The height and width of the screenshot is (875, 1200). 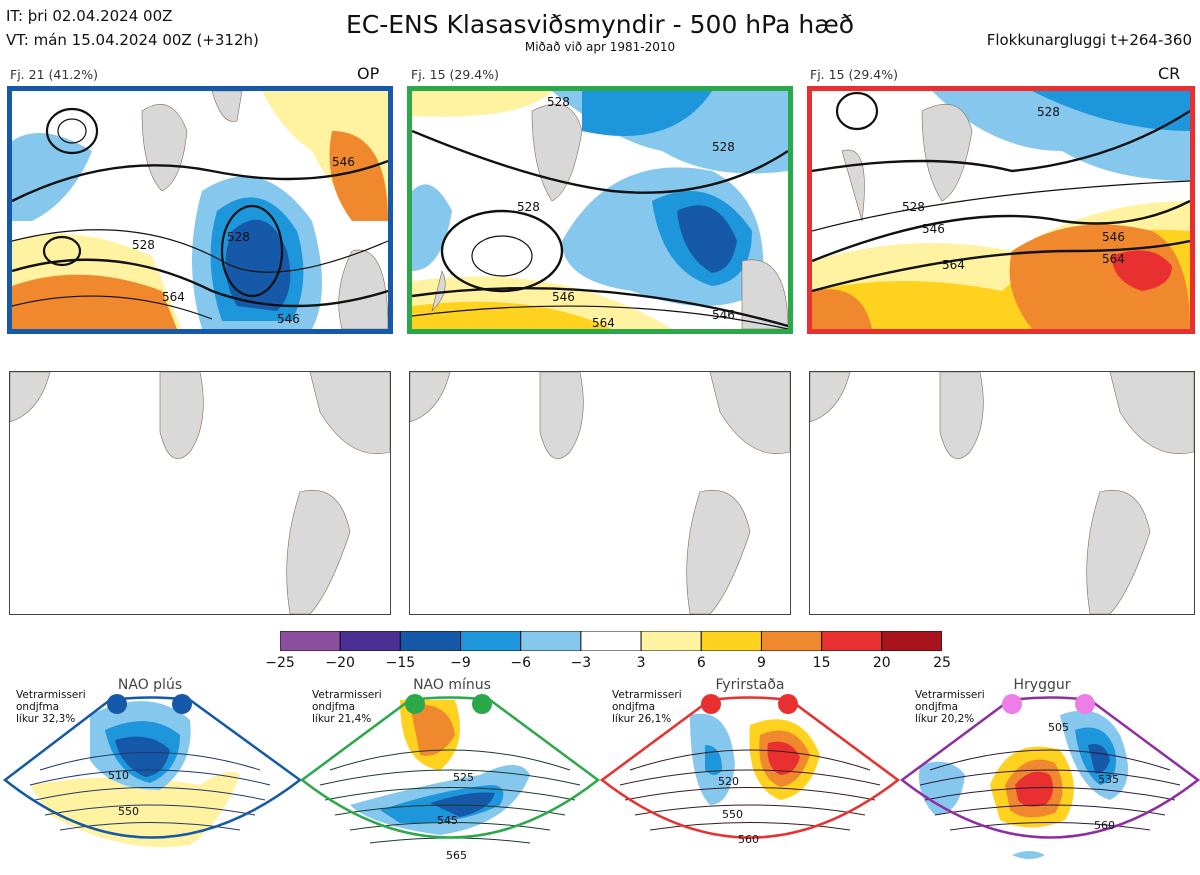 I want to click on page-subtitle: Miðað við apr 1981-2010, so click(x=600, y=47).